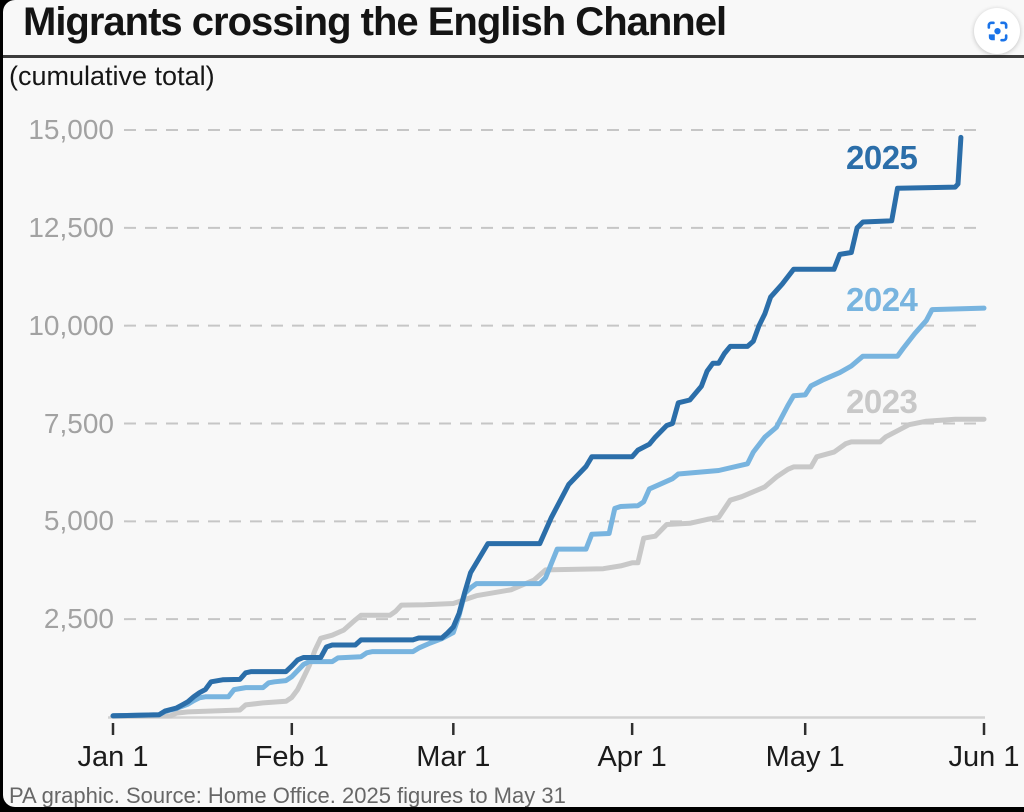 The image size is (1024, 812). What do you see at coordinates (805, 757) in the screenshot?
I see `x-tick-label: May 1` at bounding box center [805, 757].